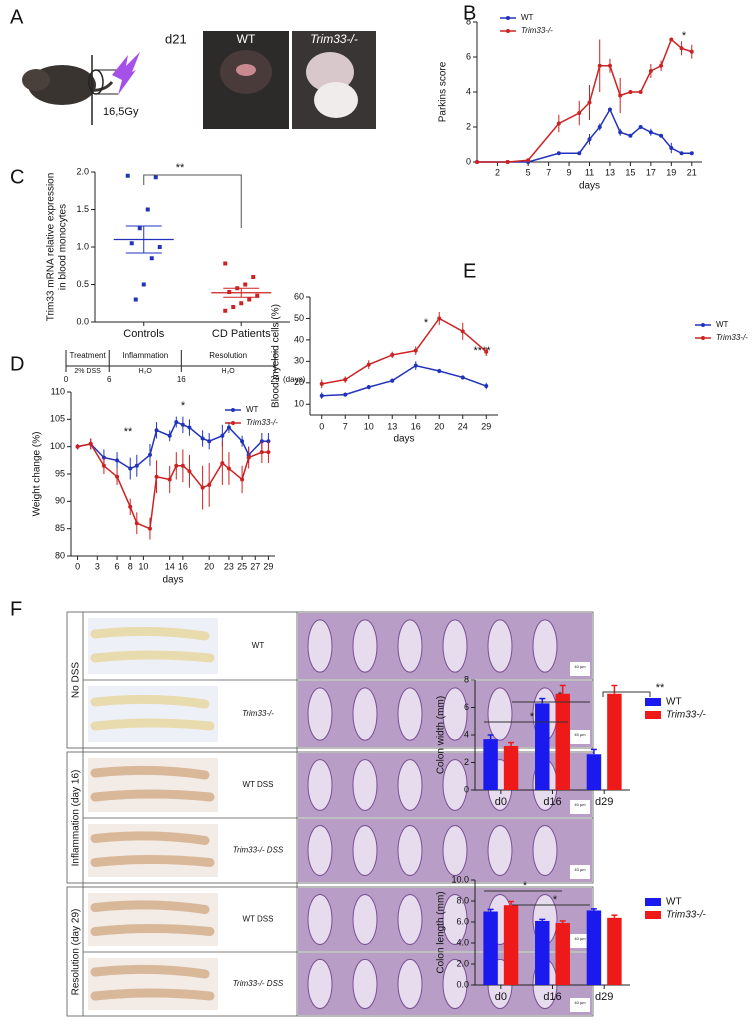  Describe the element at coordinates (258, 645) in the screenshot. I see `row-label: WT` at that location.